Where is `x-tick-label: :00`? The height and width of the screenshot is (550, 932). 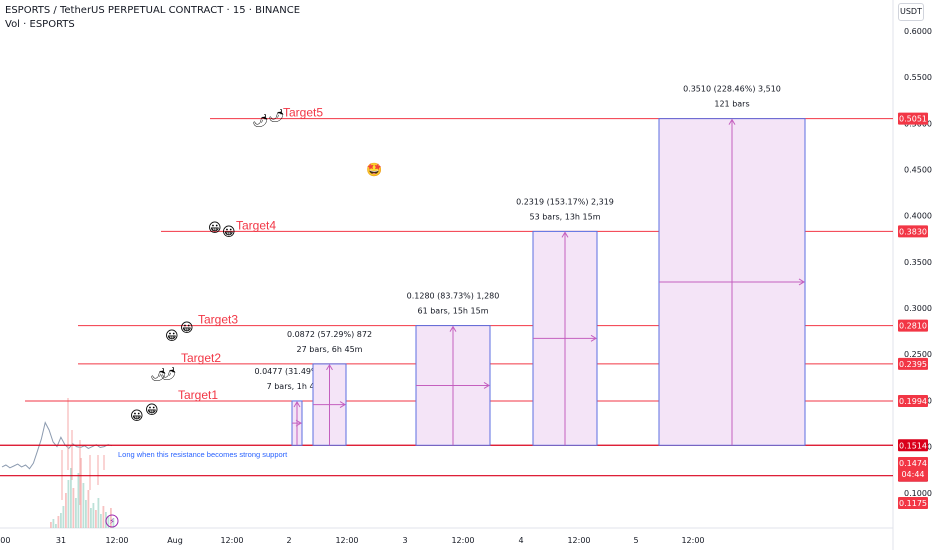
x-tick-label: :00 is located at coordinates (5, 540).